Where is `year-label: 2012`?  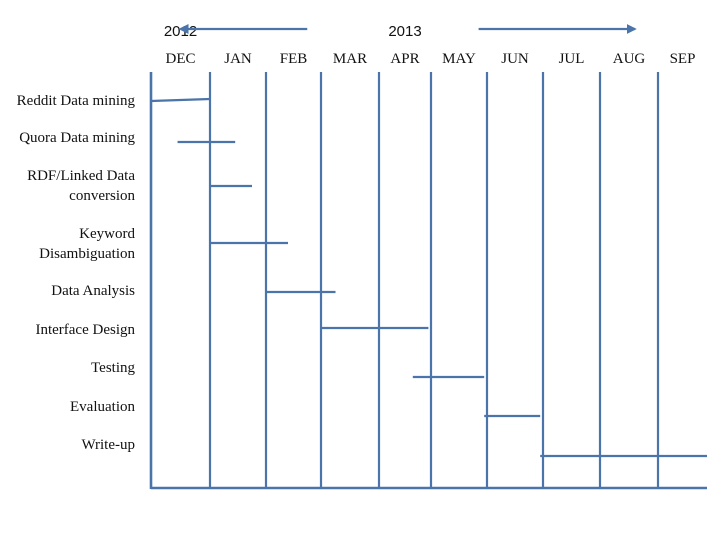
year-label: 2012 is located at coordinates (180, 31).